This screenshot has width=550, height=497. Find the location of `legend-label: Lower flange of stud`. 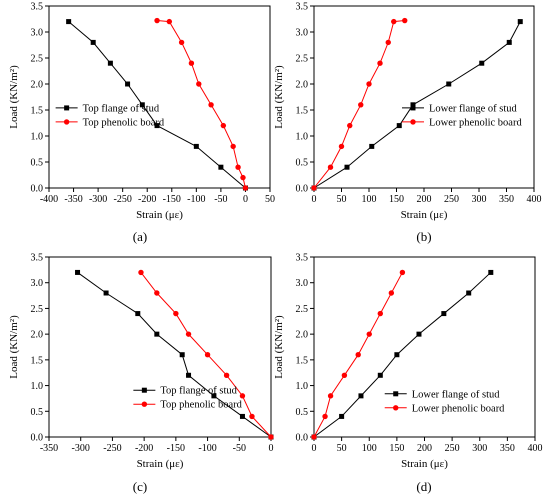

legend-label: Lower flange of stud is located at coordinates (456, 394).